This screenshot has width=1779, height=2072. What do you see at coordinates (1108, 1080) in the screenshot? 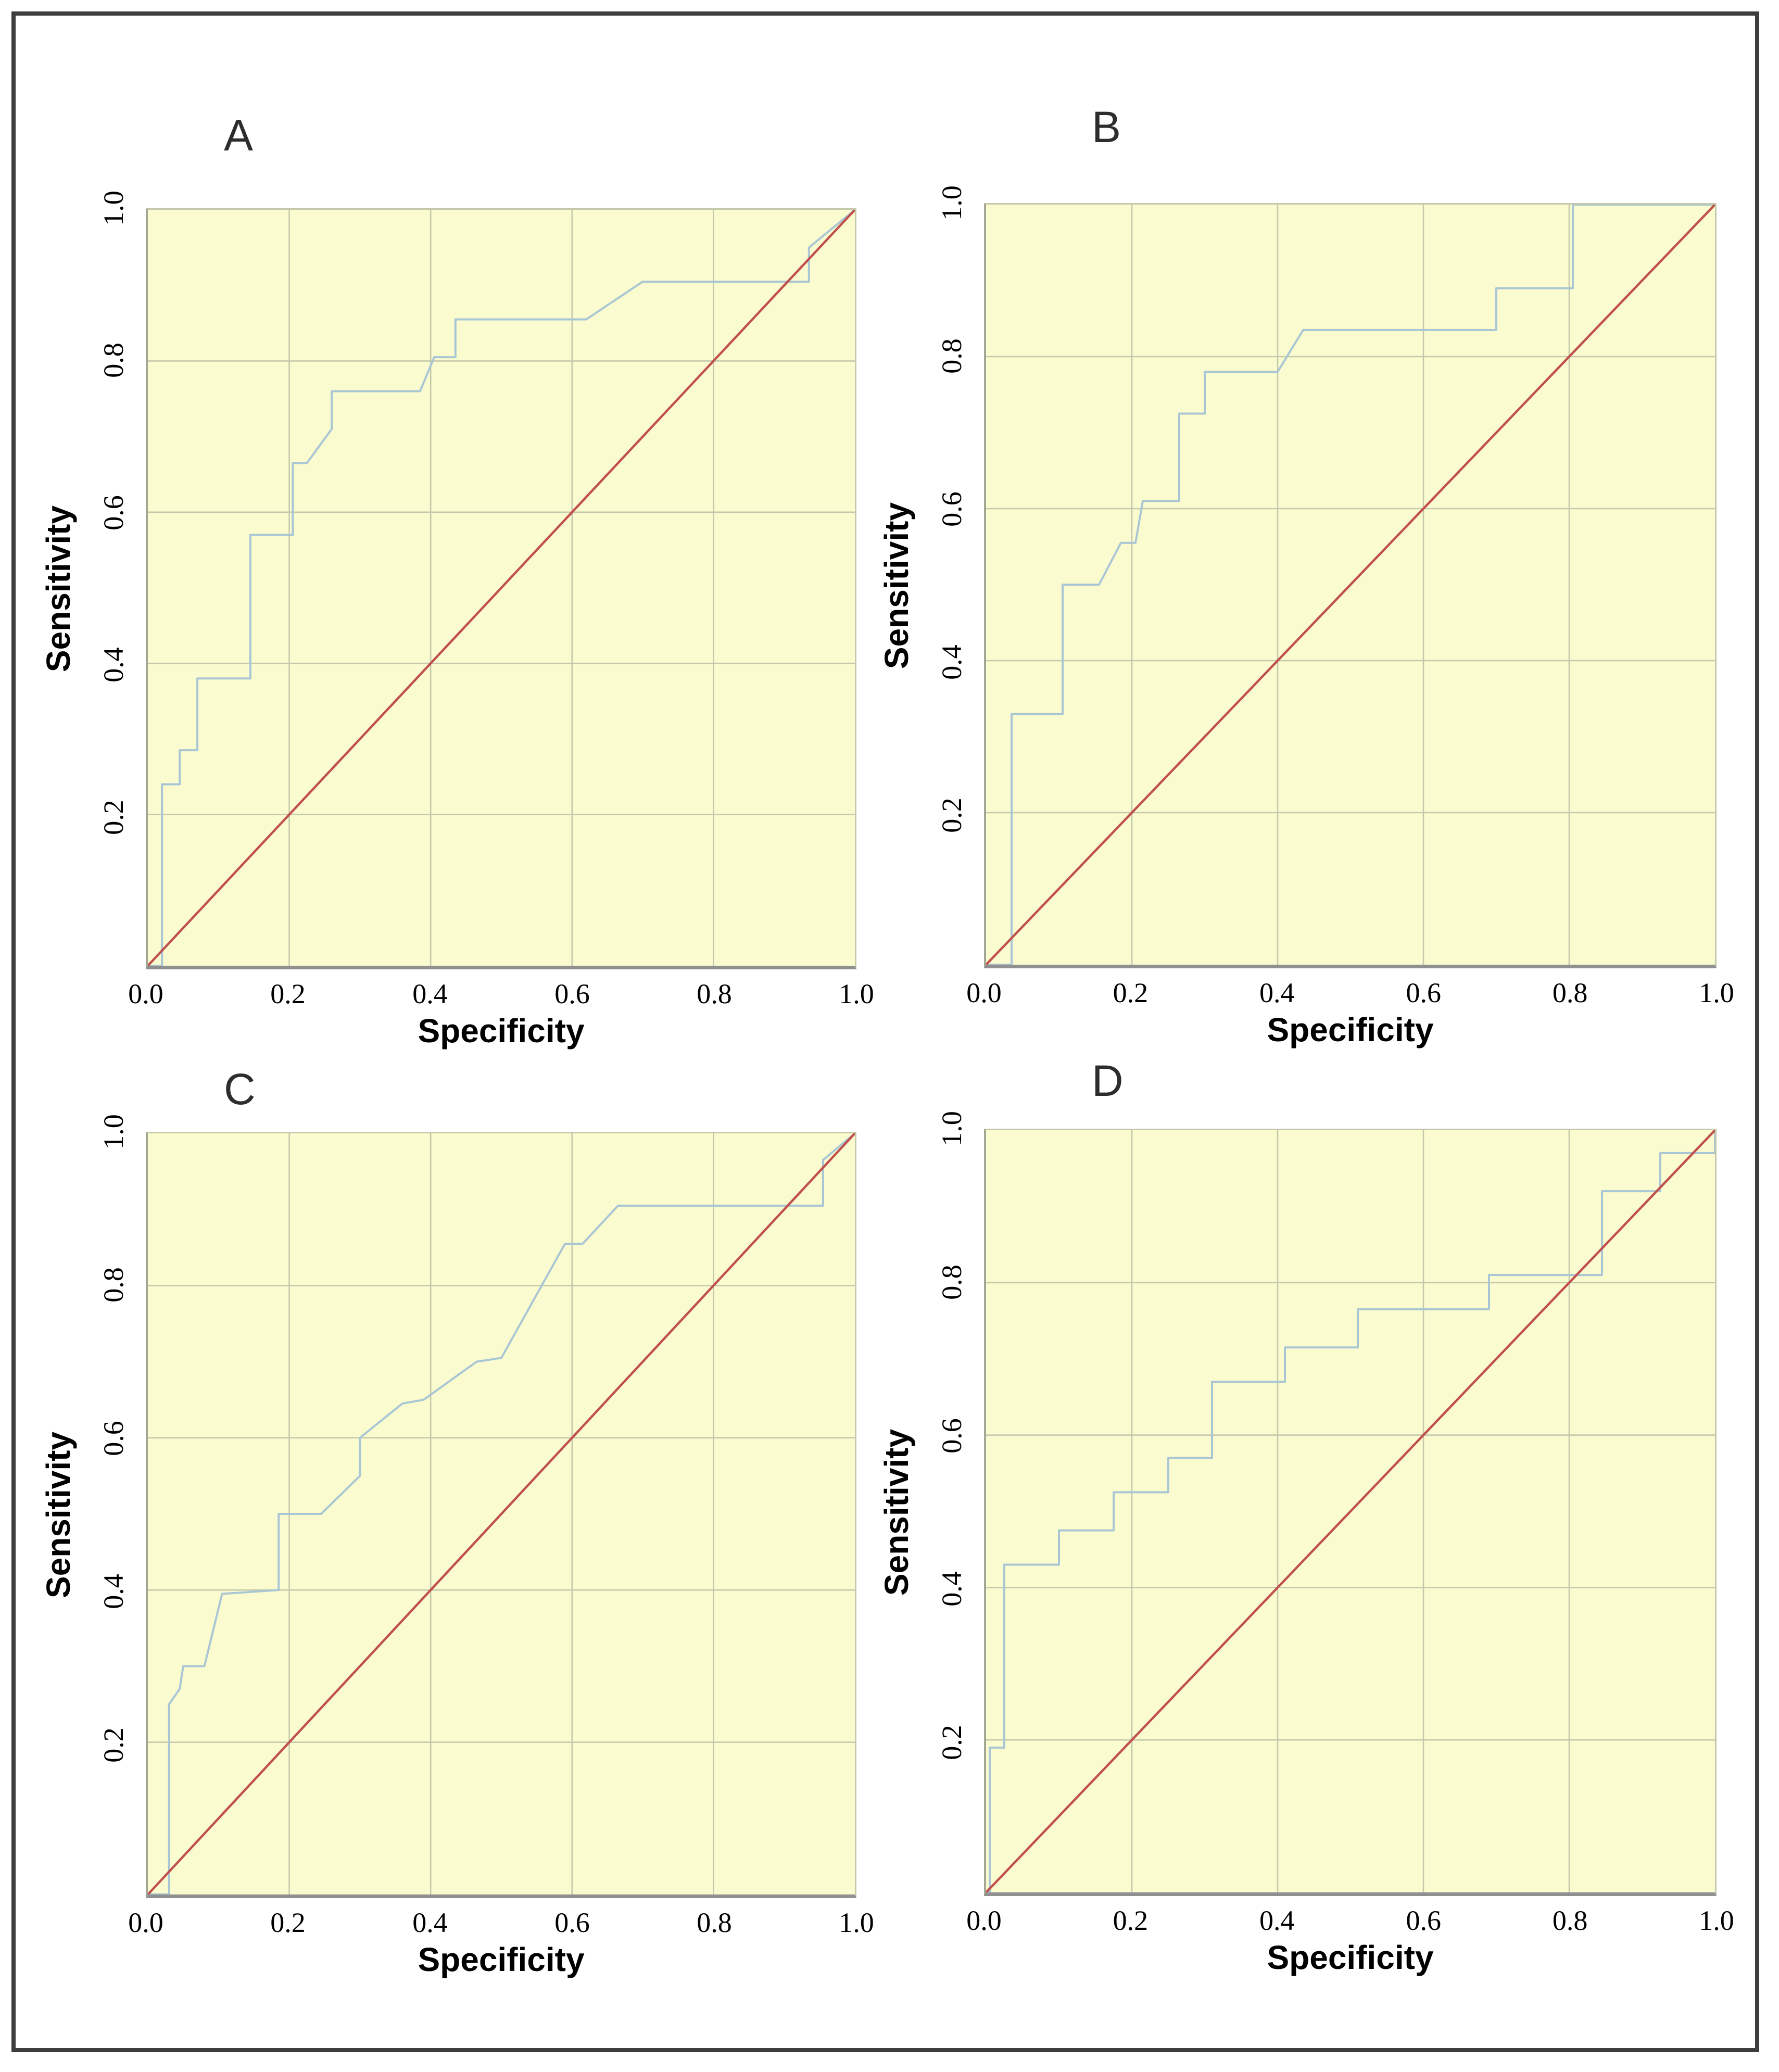
I see `panel-label: D` at bounding box center [1108, 1080].